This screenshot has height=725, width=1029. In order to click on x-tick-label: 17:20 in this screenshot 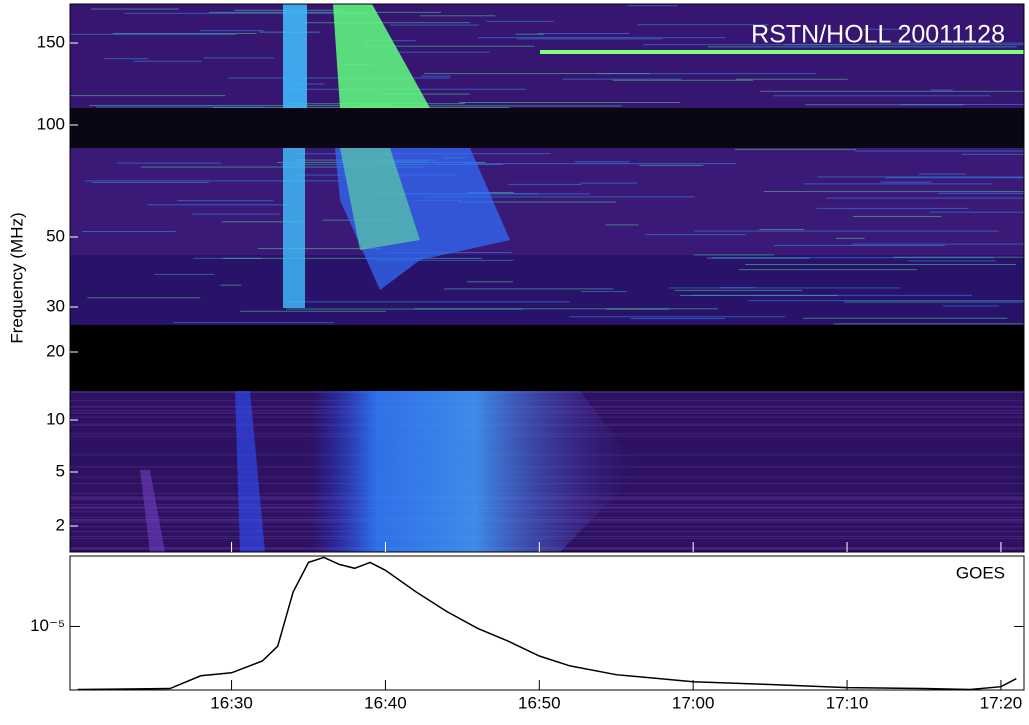, I will do `click(1001, 702)`.